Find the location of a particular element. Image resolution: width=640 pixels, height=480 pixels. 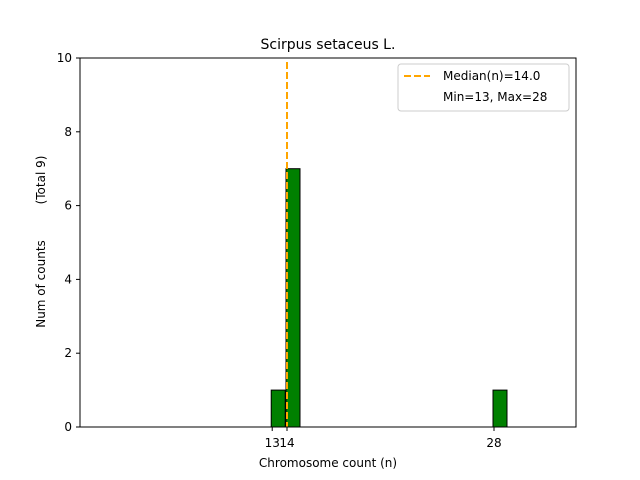

legend: Median(n)=14.0 Min=13, Max=28 is located at coordinates (483, 87).